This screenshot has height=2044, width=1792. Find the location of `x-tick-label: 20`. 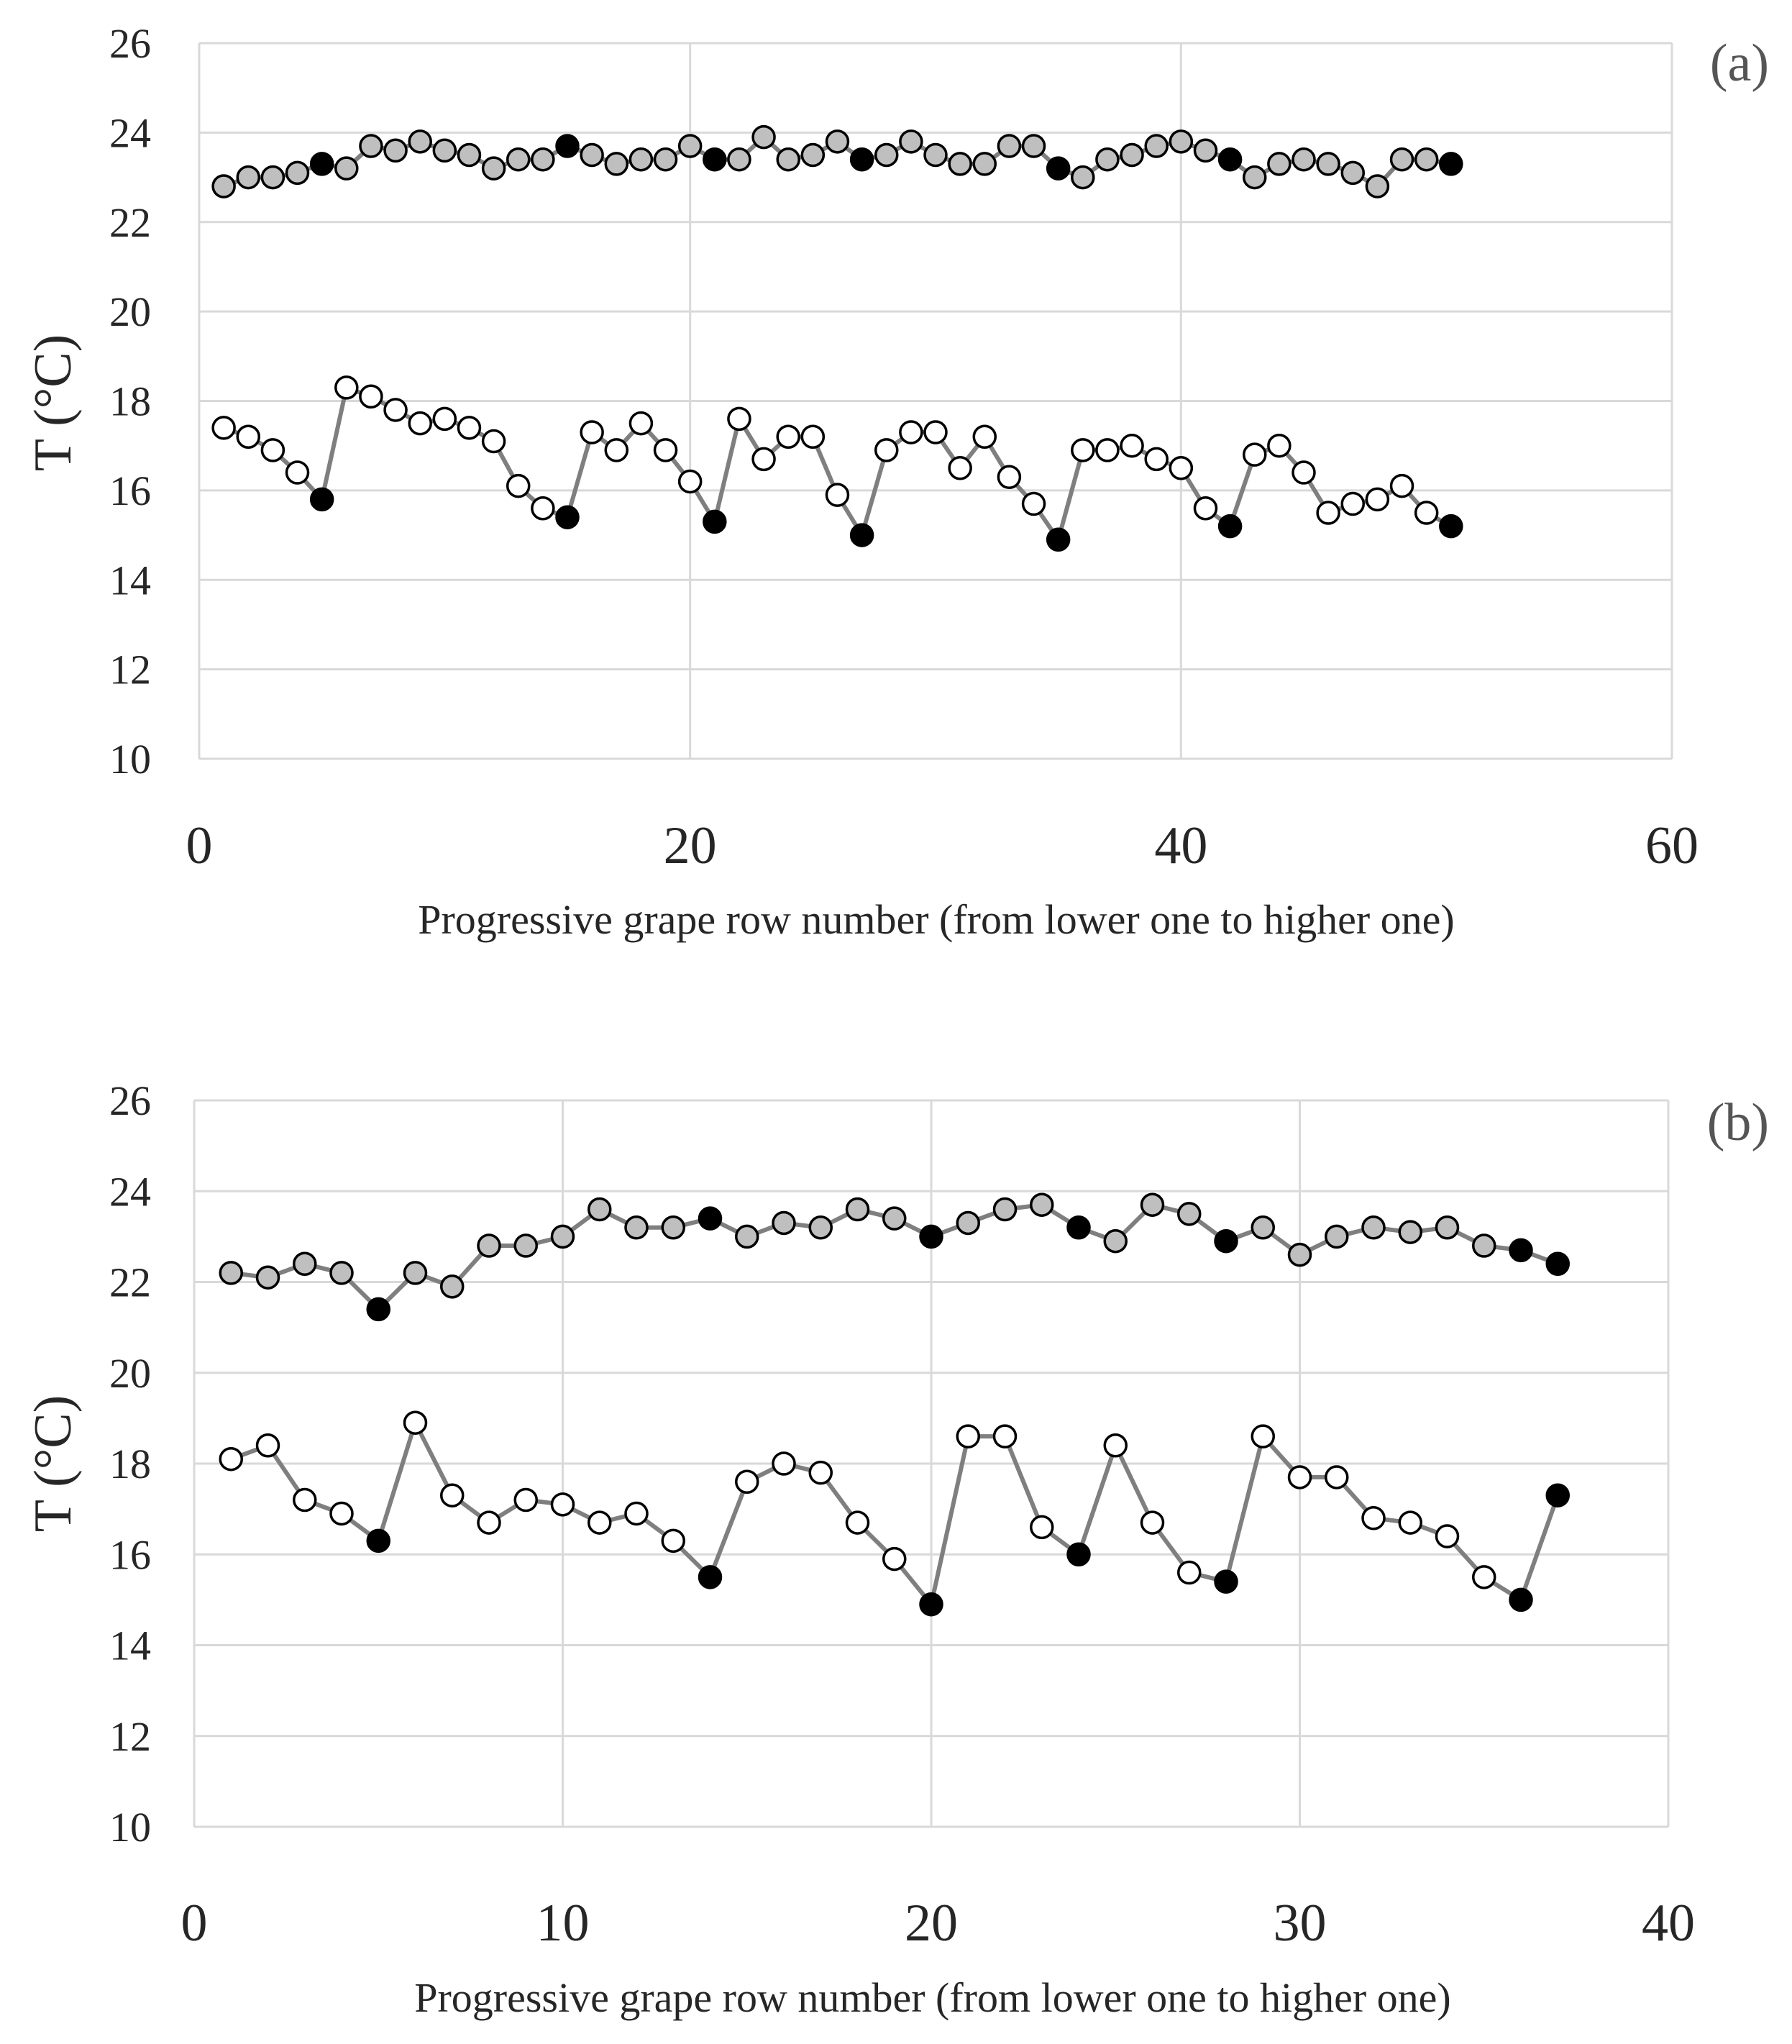

x-tick-label: 20 is located at coordinates (931, 1924).